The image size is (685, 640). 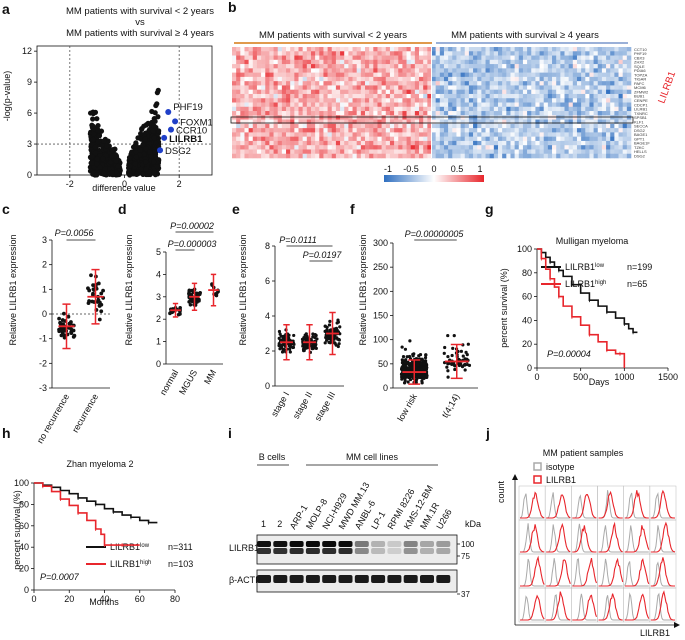 I want to click on blot-lane-label: 2, so click(x=279, y=524).